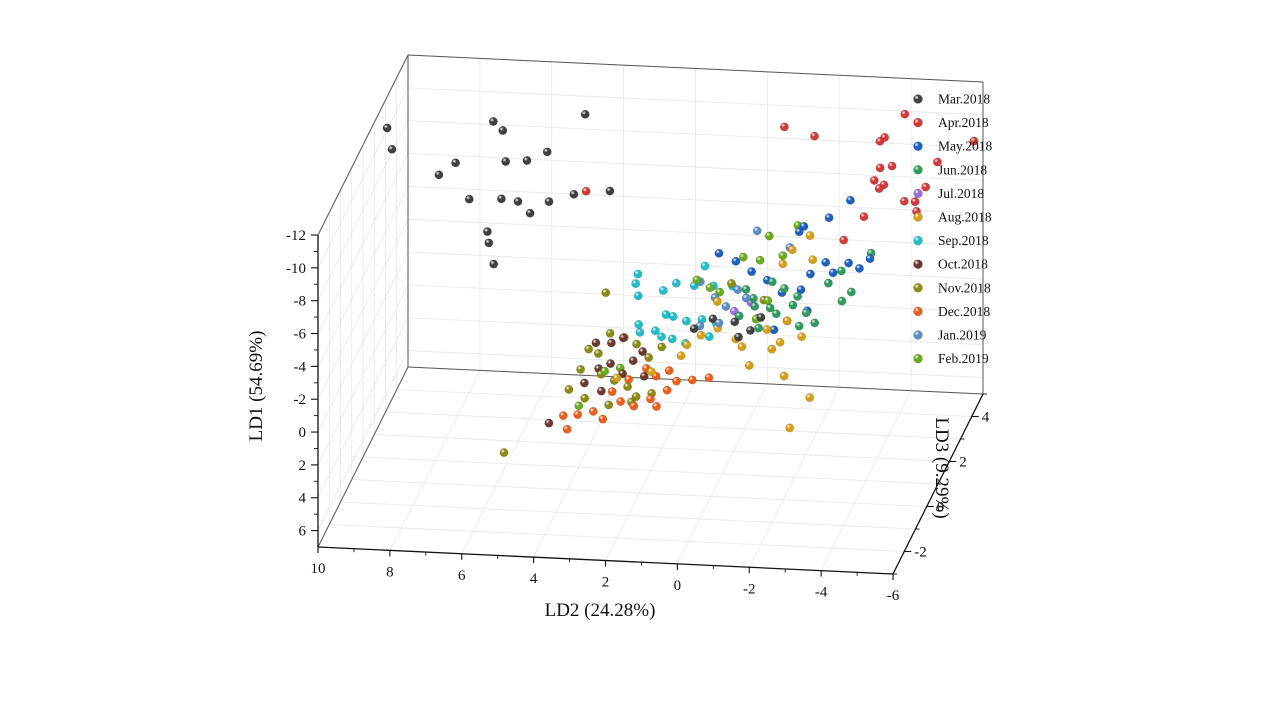 This screenshot has height=720, width=1280. I want to click on x-tick-label: 0, so click(678, 586).